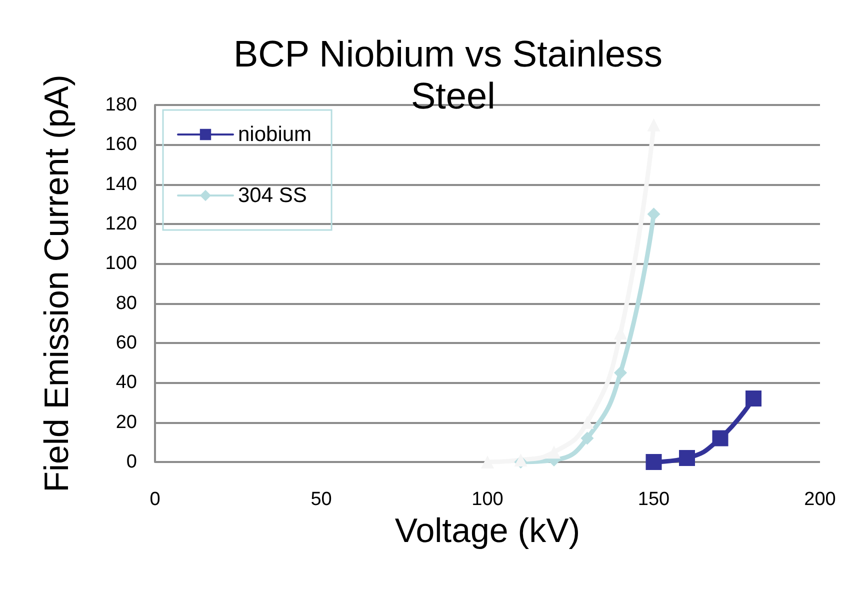 The width and height of the screenshot is (867, 594). I want to click on x-axis-title: Voltage (kV), so click(487, 531).